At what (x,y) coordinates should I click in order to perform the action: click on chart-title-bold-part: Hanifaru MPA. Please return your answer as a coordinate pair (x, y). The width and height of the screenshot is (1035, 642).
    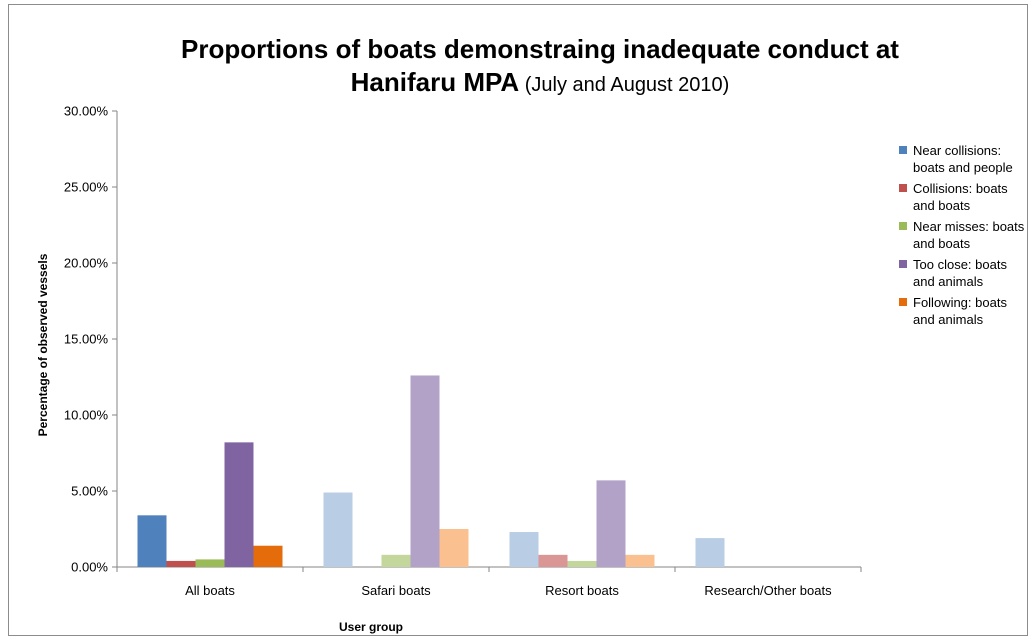
    Looking at the image, I should click on (435, 82).